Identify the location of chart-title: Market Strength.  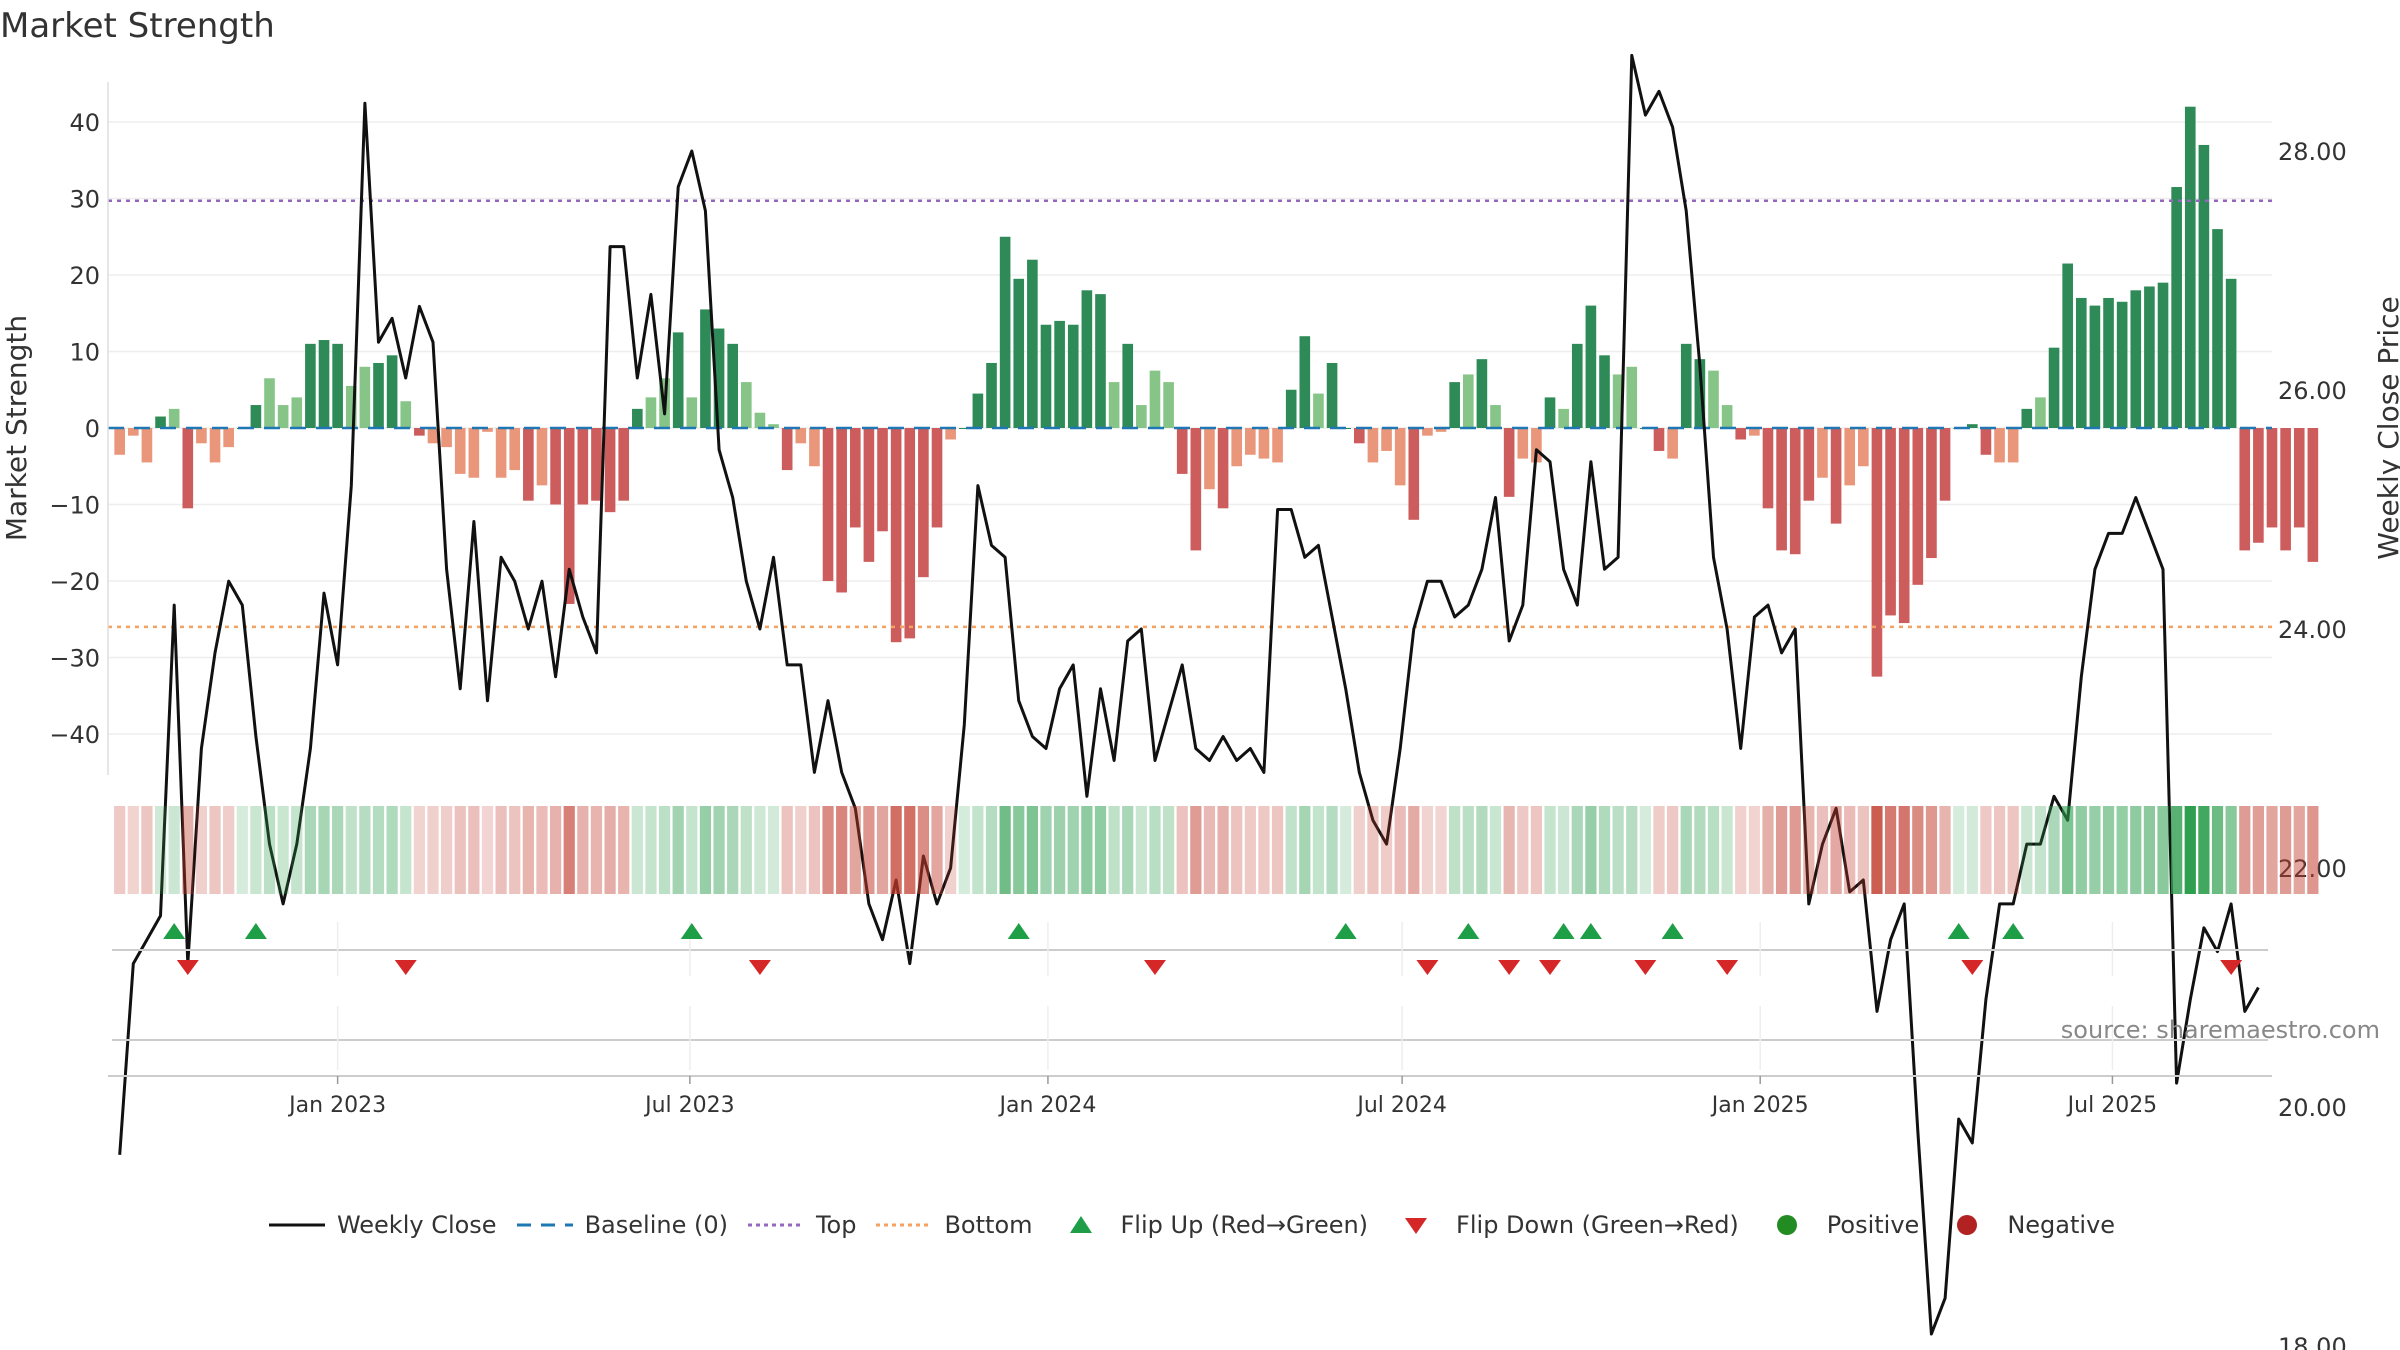
(137, 26).